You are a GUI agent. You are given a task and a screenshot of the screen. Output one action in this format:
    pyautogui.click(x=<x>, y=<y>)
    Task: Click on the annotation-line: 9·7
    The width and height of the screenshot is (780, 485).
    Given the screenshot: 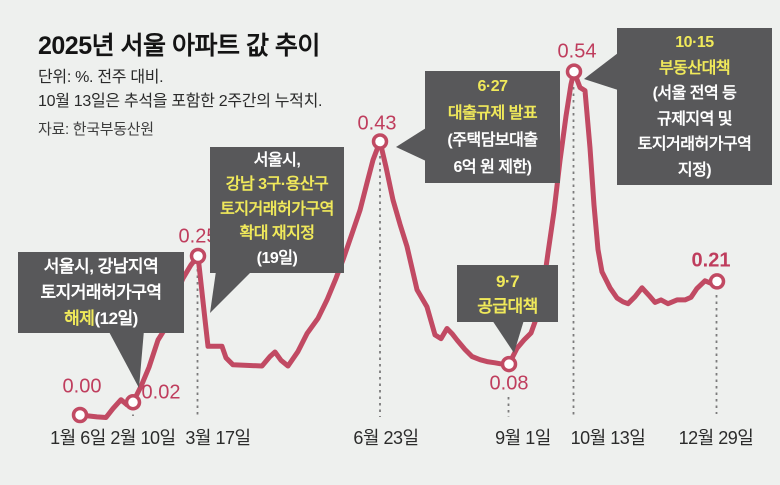 What is the action you would take?
    pyautogui.click(x=507, y=281)
    